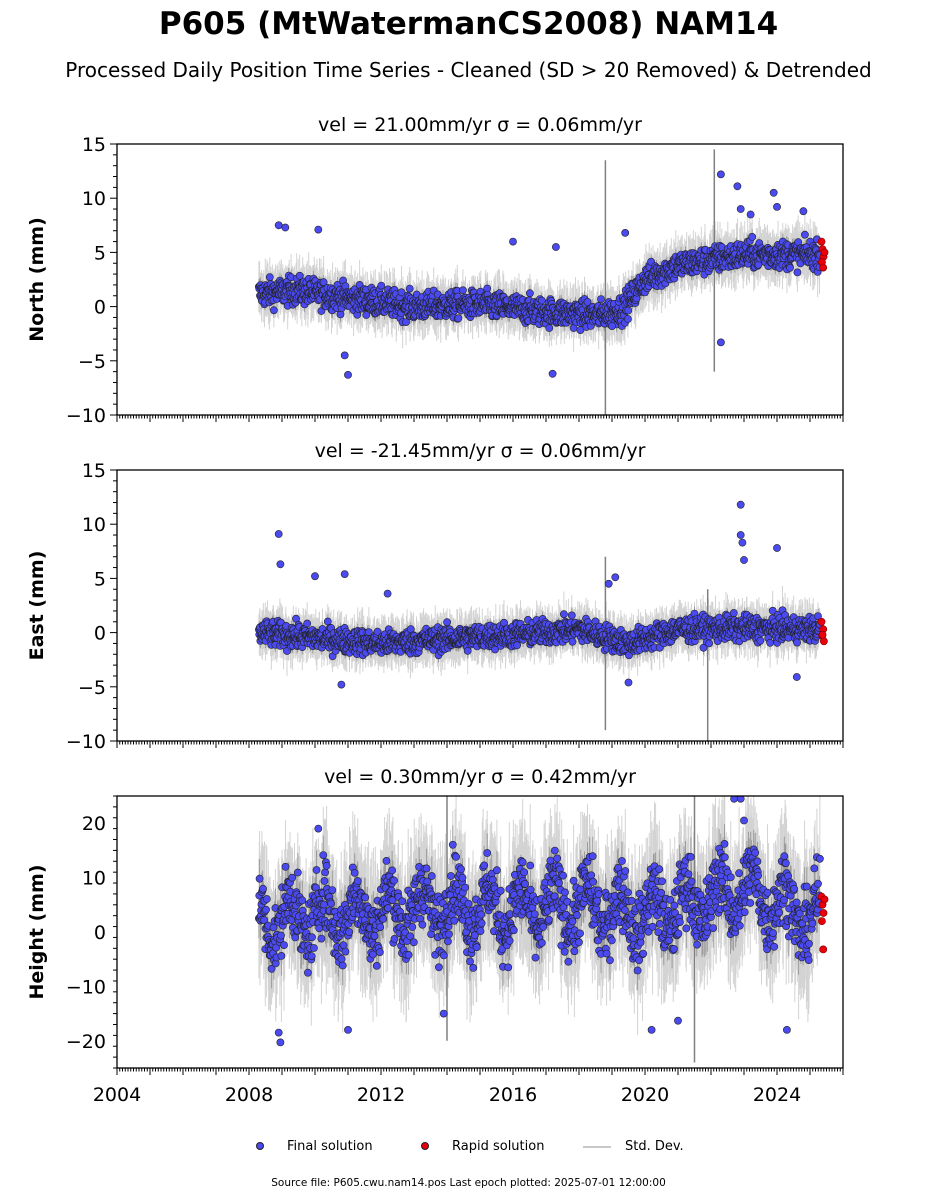 This screenshot has width=937, height=1200. What do you see at coordinates (86, 742) in the screenshot?
I see `y-tick-label-east: −10` at bounding box center [86, 742].